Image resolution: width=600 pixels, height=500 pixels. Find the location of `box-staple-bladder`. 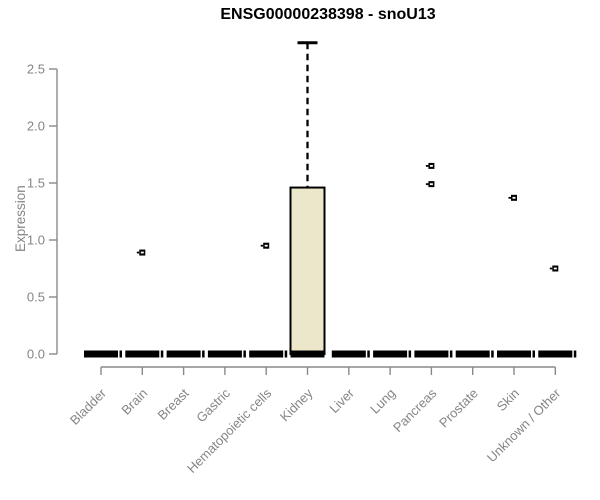

box-staple-bladder is located at coordinates (120, 354).